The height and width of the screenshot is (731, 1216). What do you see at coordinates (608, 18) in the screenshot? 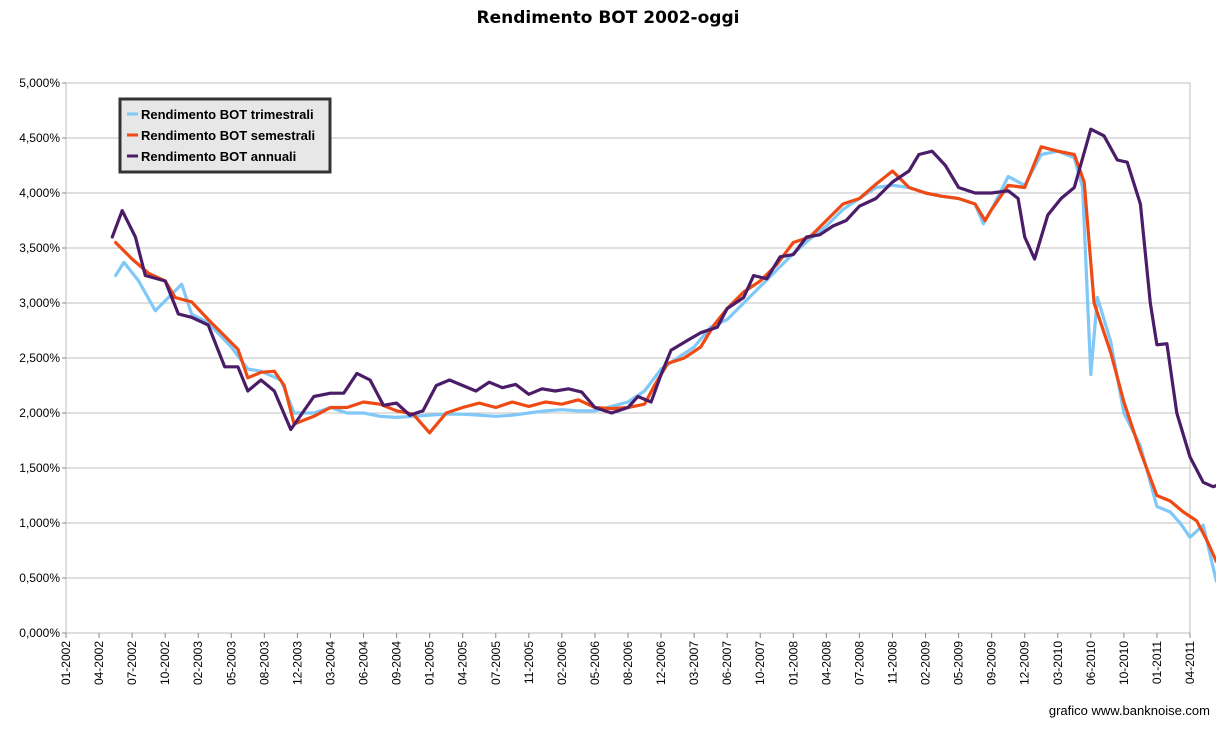
I see `chart-title: Rendimento BOT 2002-oggi` at bounding box center [608, 18].